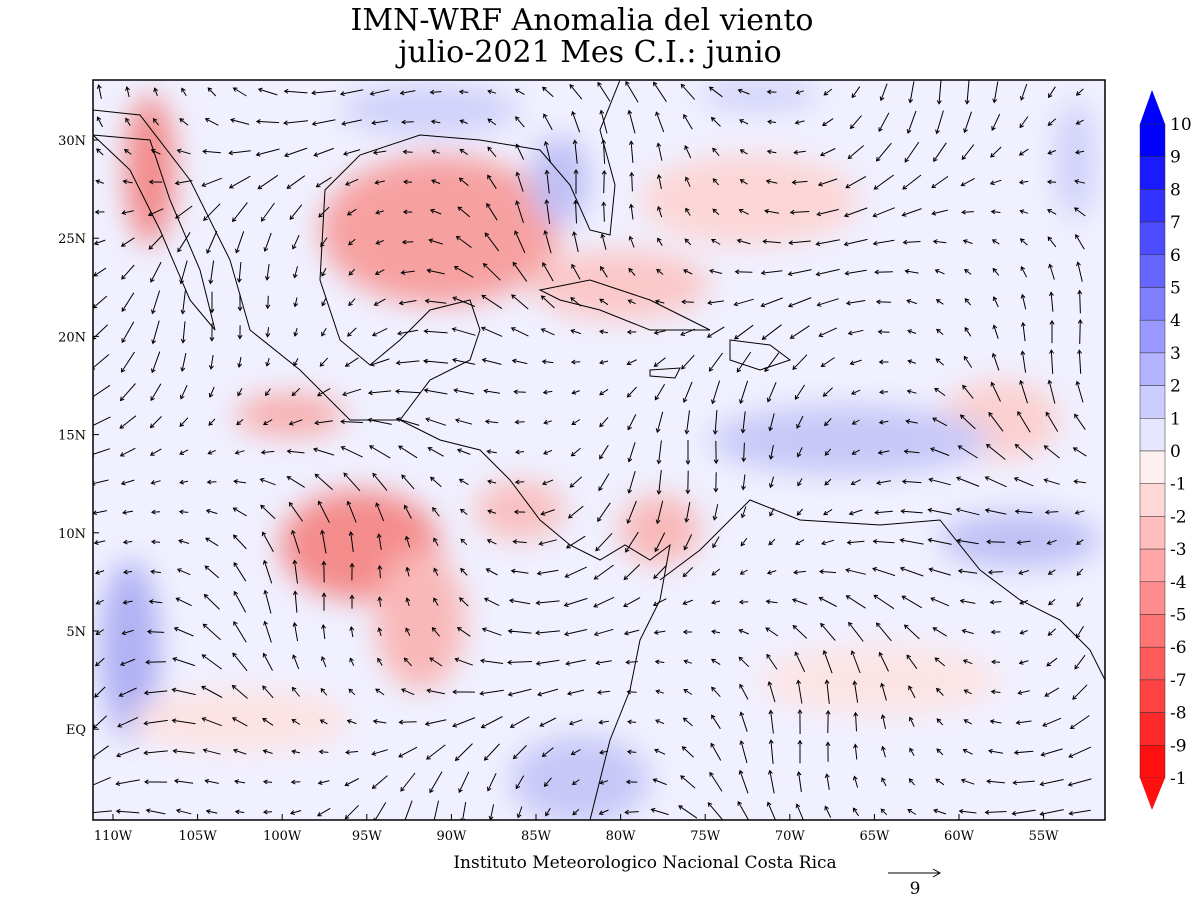 This screenshot has width=1200, height=904. I want to click on lon-label: 80W, so click(621, 836).